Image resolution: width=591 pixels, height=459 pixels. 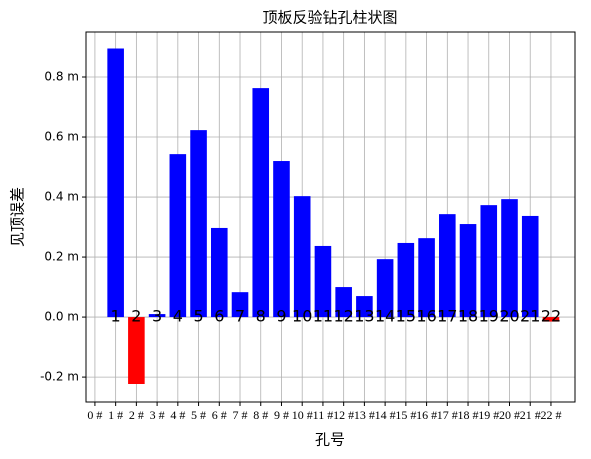 I want to click on y-tick-label: 0.2 m, so click(x=61, y=257).